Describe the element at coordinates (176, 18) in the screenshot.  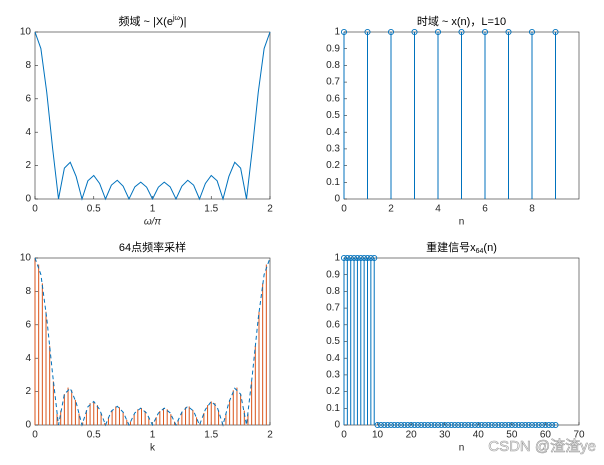
I see `title-part: jω` at that location.